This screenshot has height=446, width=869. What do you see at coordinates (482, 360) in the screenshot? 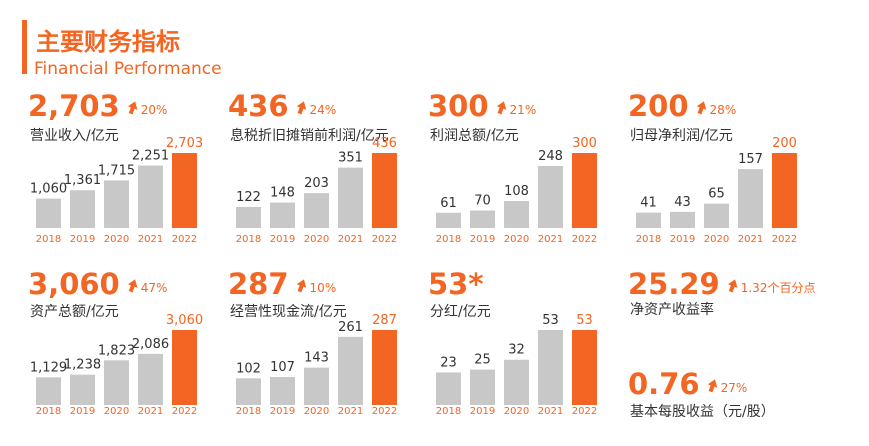
I see `value-label: 25` at bounding box center [482, 360].